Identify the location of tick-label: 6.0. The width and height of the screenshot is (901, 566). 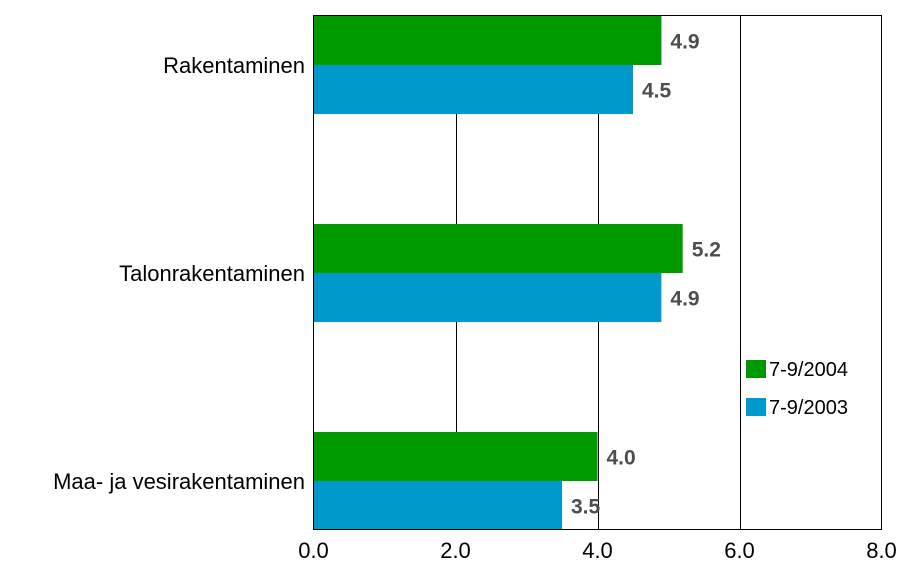
(739, 550).